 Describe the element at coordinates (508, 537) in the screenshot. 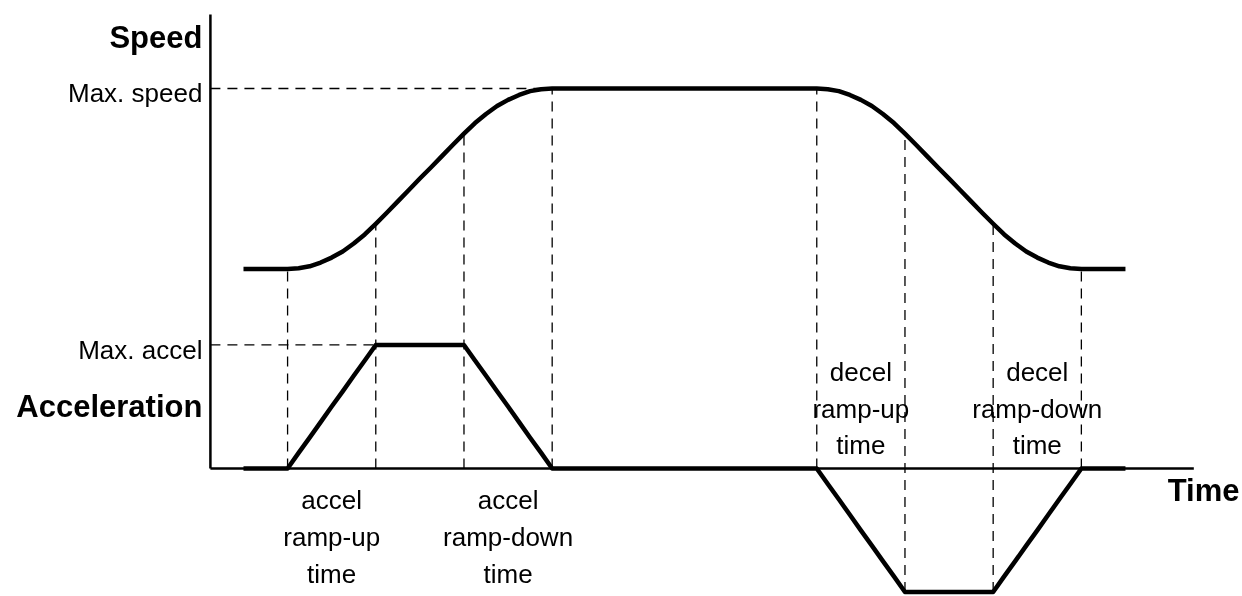

I see `annotation: accel ramp-down time` at that location.